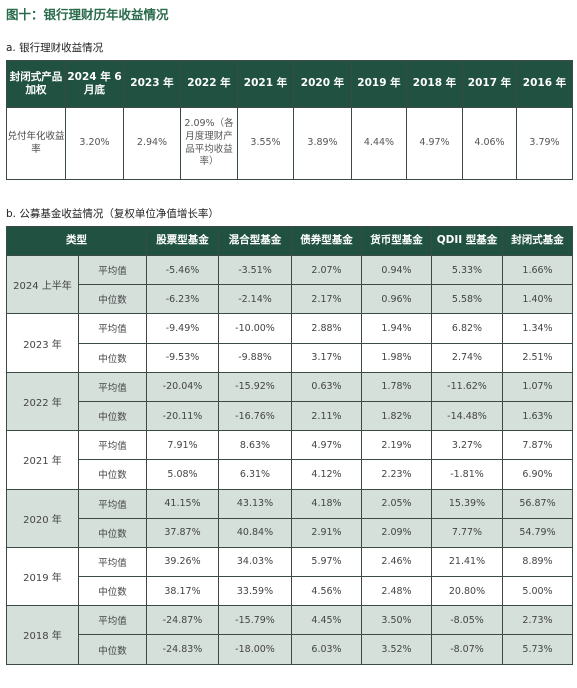 The width and height of the screenshot is (577, 688). I want to click on value-cell: 3.17%, so click(326, 357).